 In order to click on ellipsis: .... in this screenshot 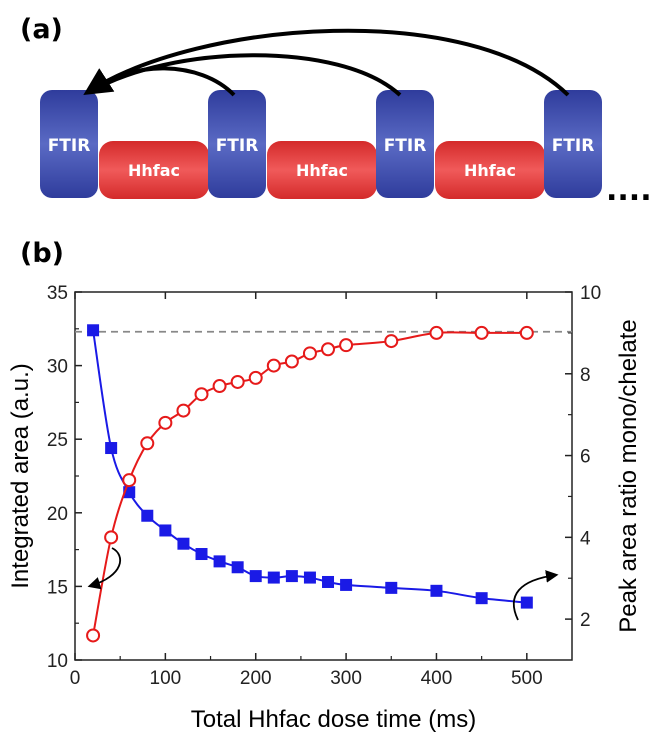, I will do `click(629, 190)`.